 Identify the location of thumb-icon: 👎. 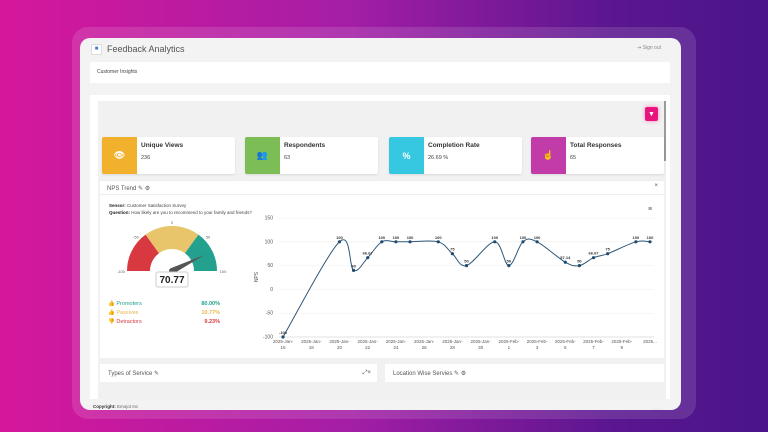
(111, 322).